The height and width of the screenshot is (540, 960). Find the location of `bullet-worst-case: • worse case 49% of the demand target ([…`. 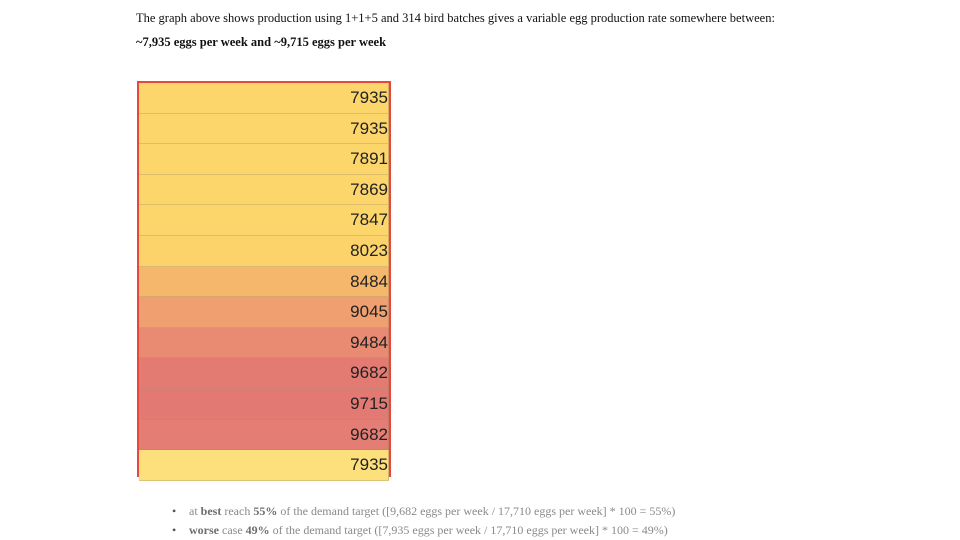

bullet-worst-case: • worse case 49% of the demand target ([… is located at coordinates (423, 530).